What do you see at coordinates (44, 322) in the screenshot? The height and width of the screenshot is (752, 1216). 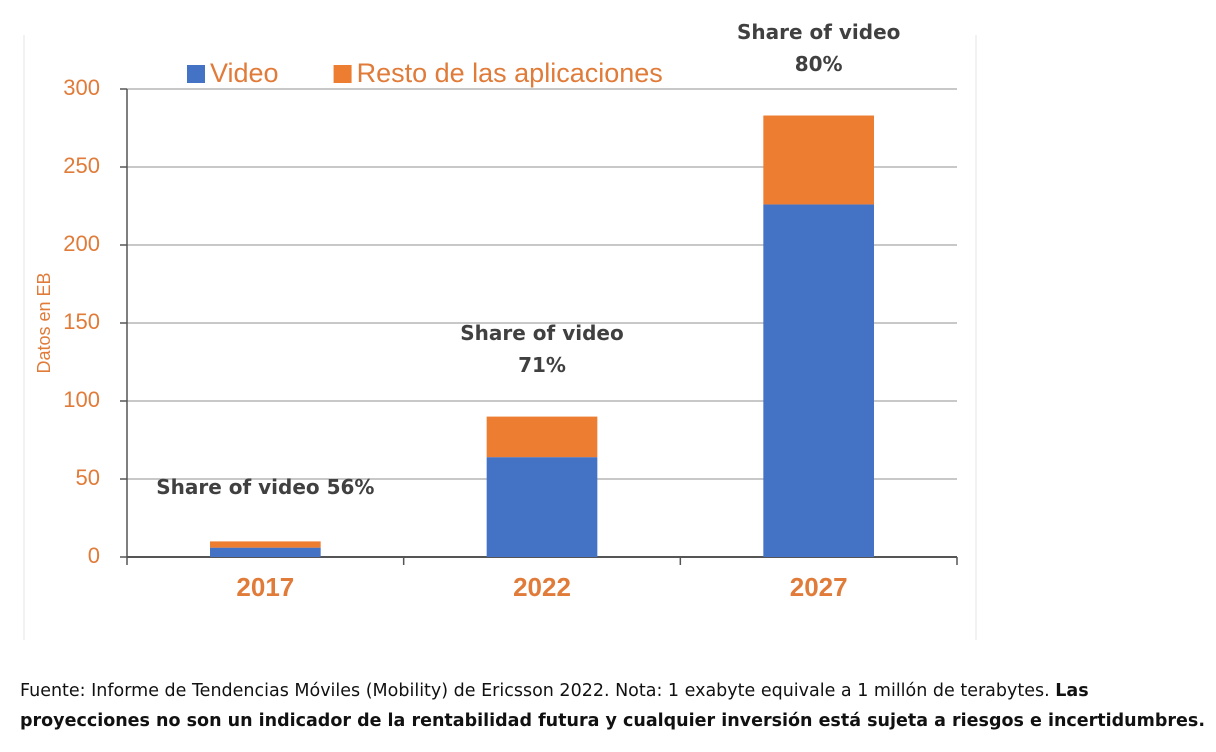 I see `y-axis-label: Datos en EB` at bounding box center [44, 322].